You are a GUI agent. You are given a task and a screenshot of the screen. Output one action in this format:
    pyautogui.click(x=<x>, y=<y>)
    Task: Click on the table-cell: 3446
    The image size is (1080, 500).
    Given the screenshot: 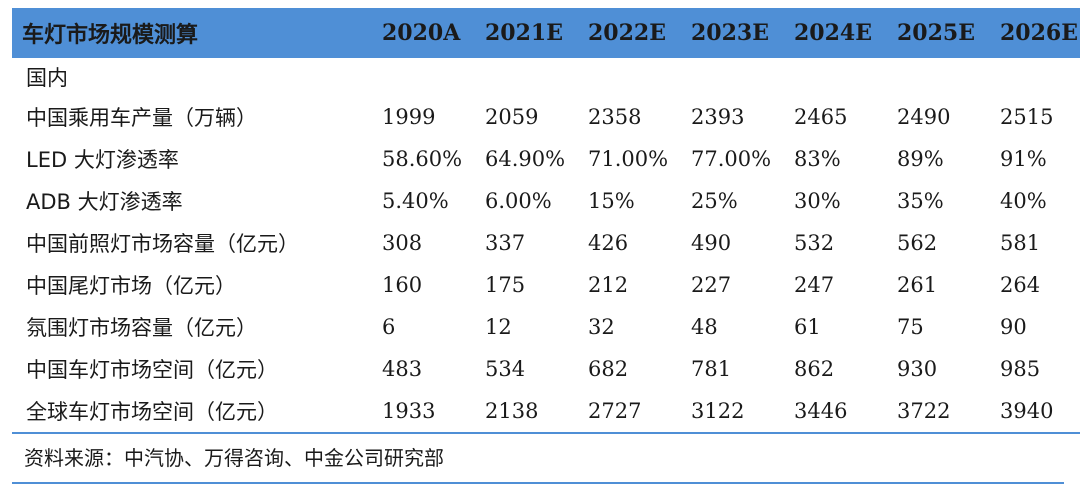 What is the action you would take?
    pyautogui.click(x=845, y=412)
    